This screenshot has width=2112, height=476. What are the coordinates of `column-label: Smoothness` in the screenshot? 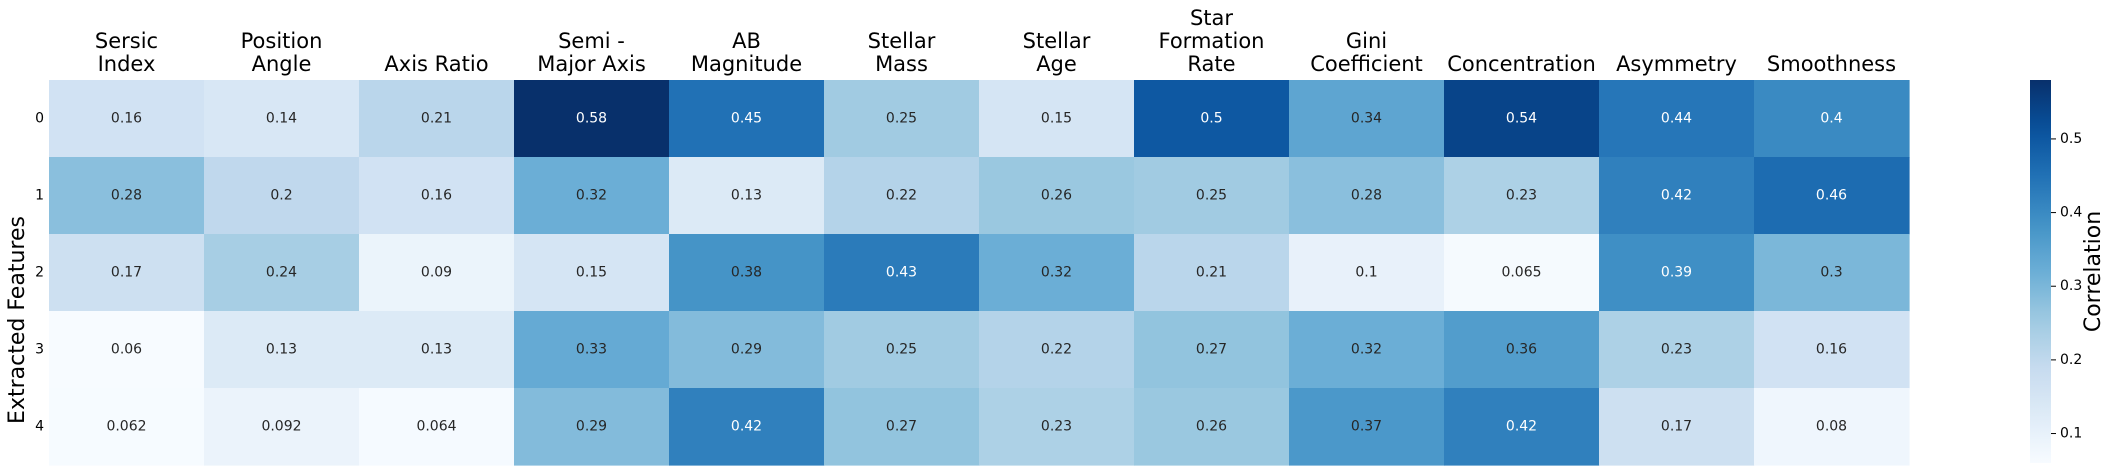 It's located at (1831, 64).